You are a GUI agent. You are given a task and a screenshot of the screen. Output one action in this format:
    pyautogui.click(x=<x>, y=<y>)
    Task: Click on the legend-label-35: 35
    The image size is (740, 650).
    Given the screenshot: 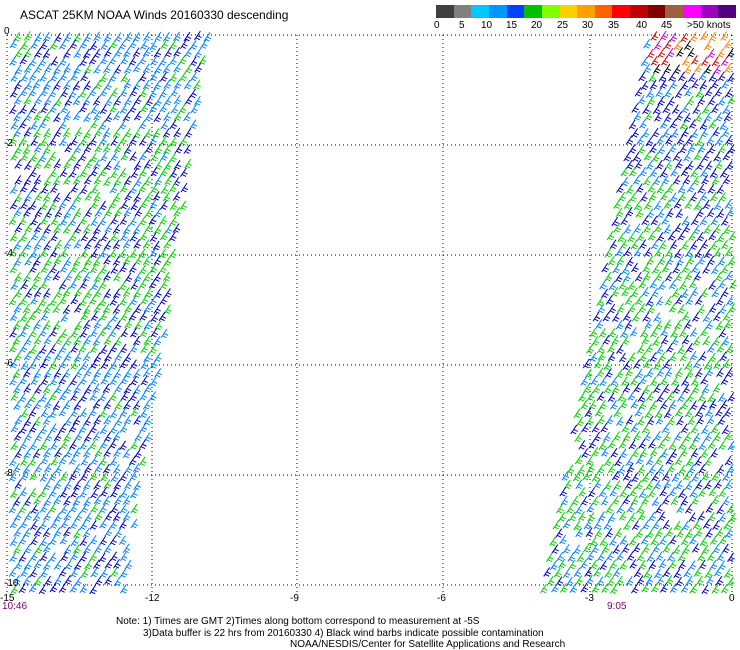 What is the action you would take?
    pyautogui.click(x=614, y=25)
    